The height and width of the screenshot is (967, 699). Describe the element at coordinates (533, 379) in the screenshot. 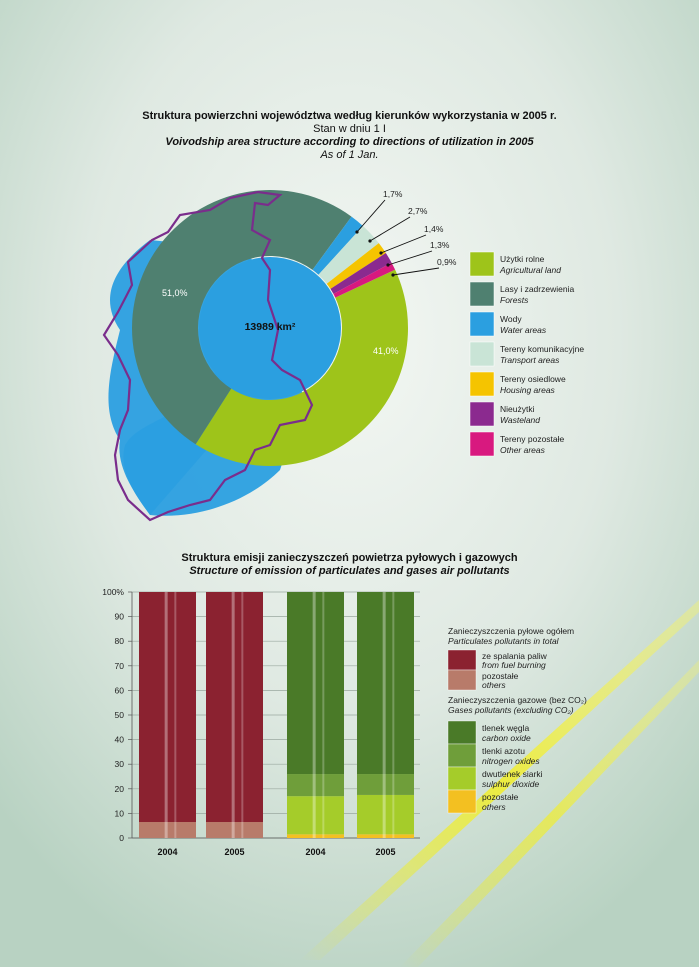

I see `legend-label-pl: Tereny osiedlowe` at that location.